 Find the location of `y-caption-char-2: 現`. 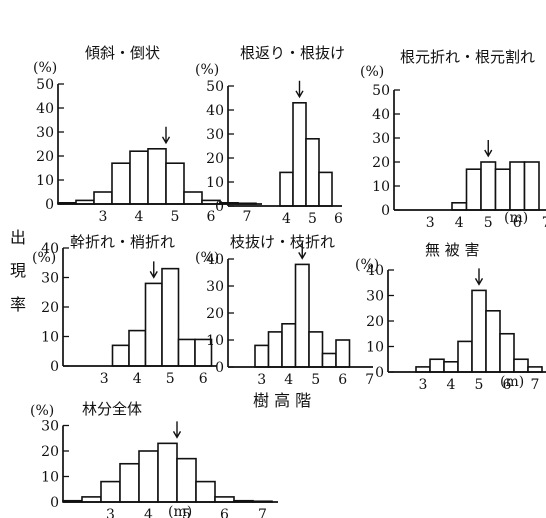

y-caption-char-2: 現 is located at coordinates (18, 270).